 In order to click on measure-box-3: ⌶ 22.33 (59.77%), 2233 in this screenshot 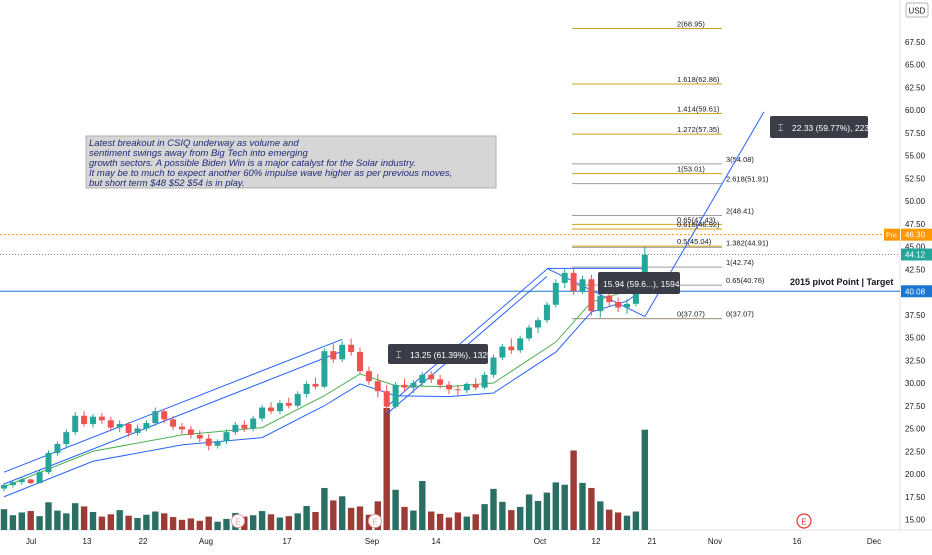, I will do `click(822, 127)`.